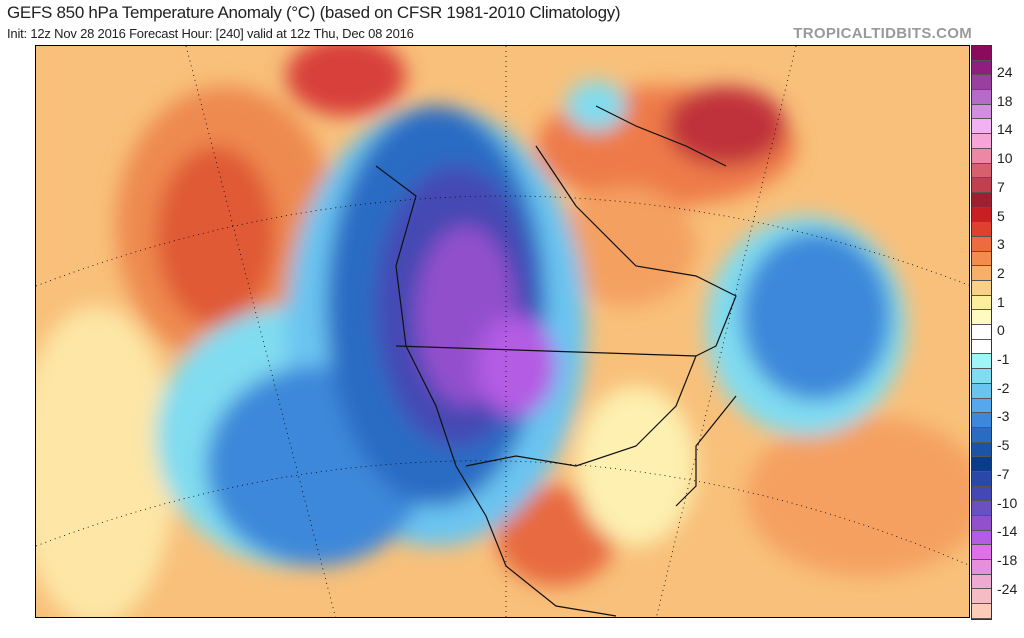 The image size is (1024, 638). Describe the element at coordinates (1001, 301) in the screenshot. I see `colorbar-label: 1` at that location.